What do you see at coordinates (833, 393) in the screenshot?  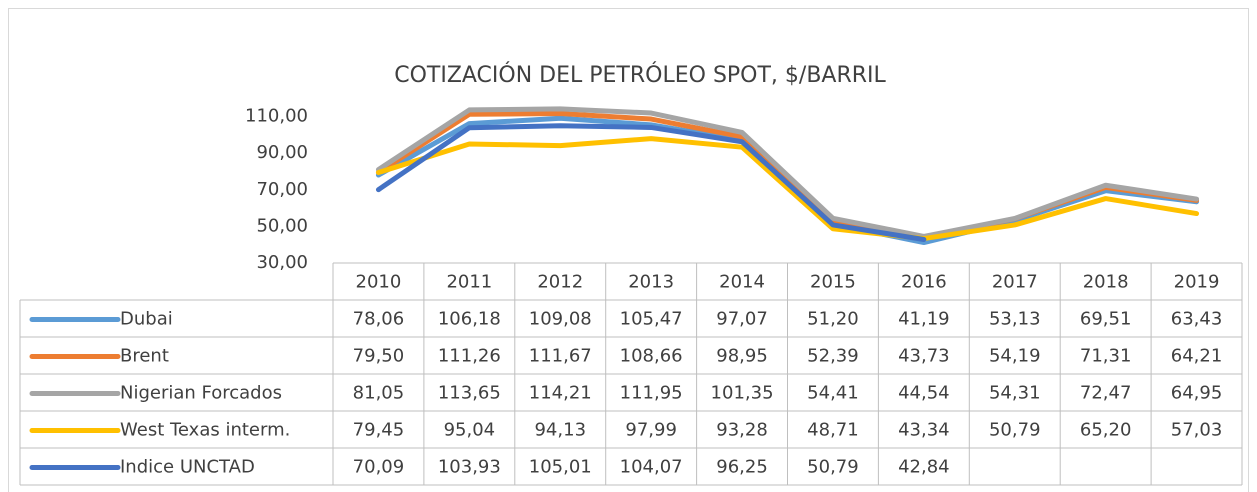 I see `data-label: 54,41` at bounding box center [833, 393].